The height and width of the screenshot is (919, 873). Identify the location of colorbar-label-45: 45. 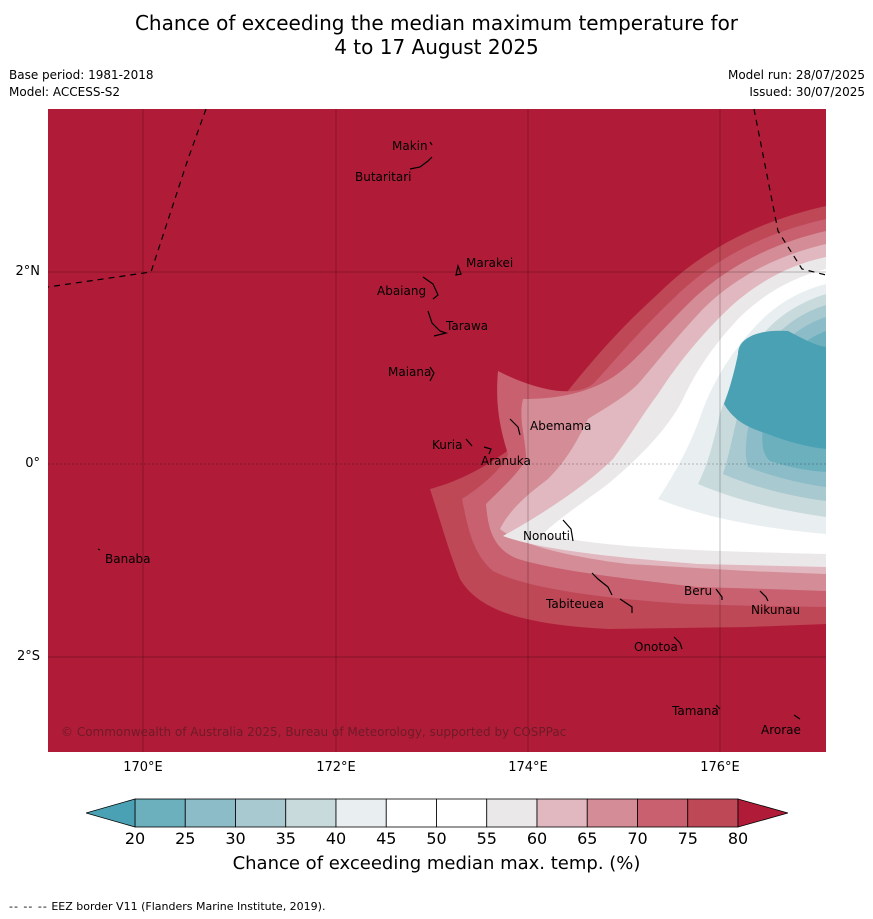
(386, 838).